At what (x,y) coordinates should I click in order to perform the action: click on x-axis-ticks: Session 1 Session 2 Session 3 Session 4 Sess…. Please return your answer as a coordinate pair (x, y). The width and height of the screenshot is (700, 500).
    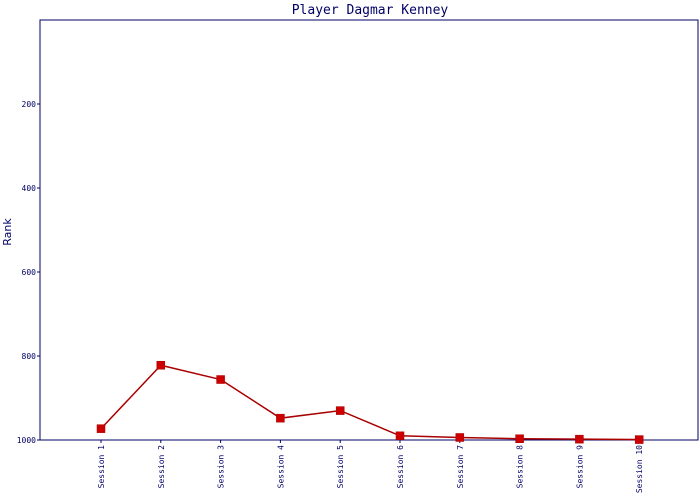
    Looking at the image, I should click on (370, 466).